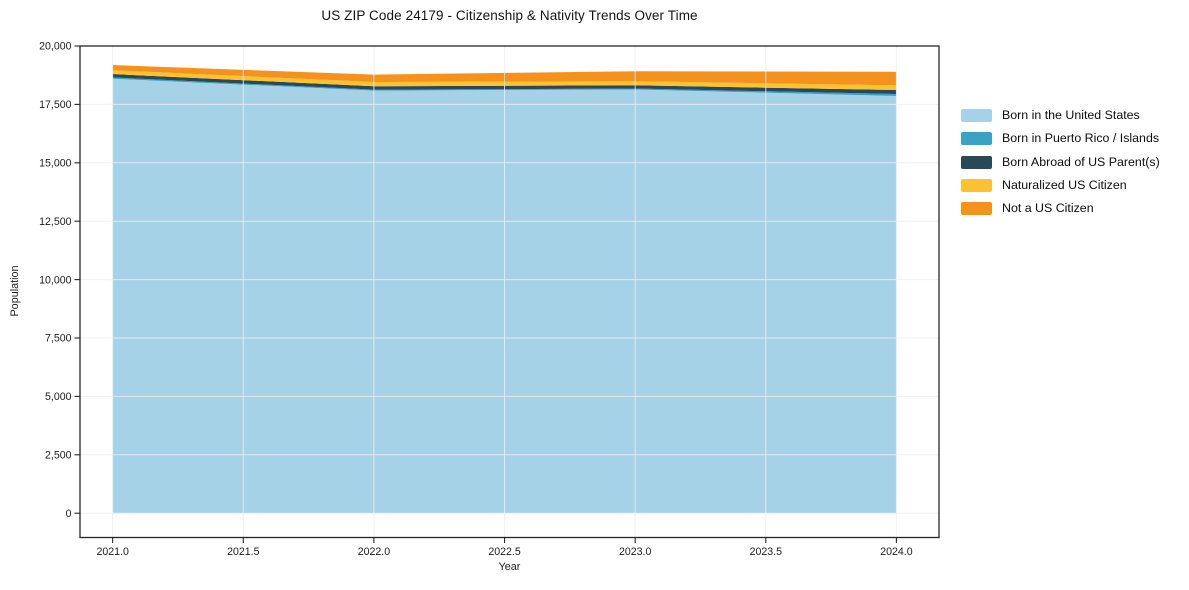  I want to click on y-tick-label: 10,000, so click(55, 280).